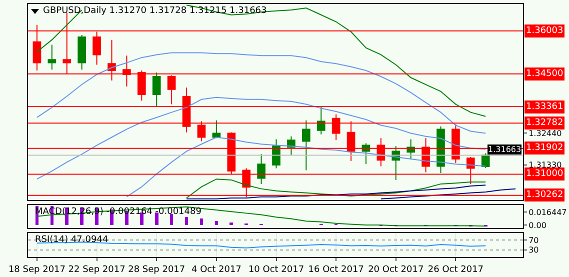  What do you see at coordinates (545, 74) in the screenshot?
I see `ref-line-label: 1.34500` at bounding box center [545, 74].